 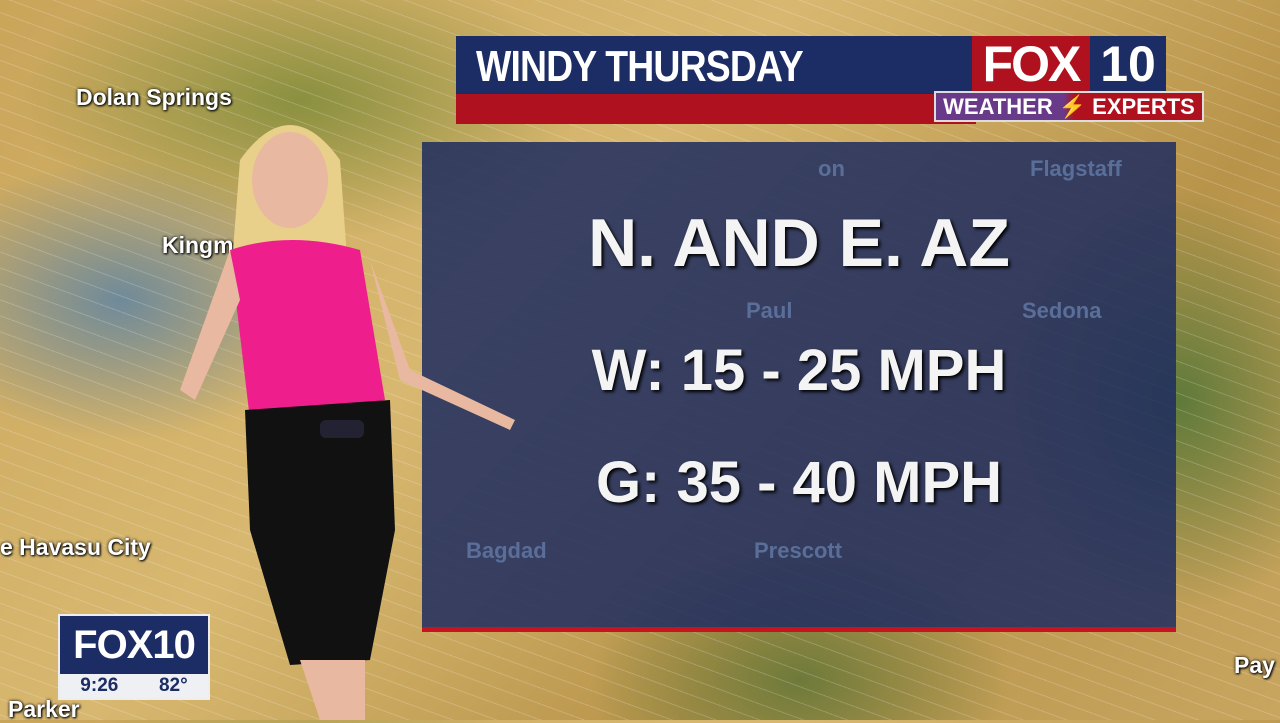 I want to click on map-label-dolan-springs: Dolan Springs, so click(x=154, y=97).